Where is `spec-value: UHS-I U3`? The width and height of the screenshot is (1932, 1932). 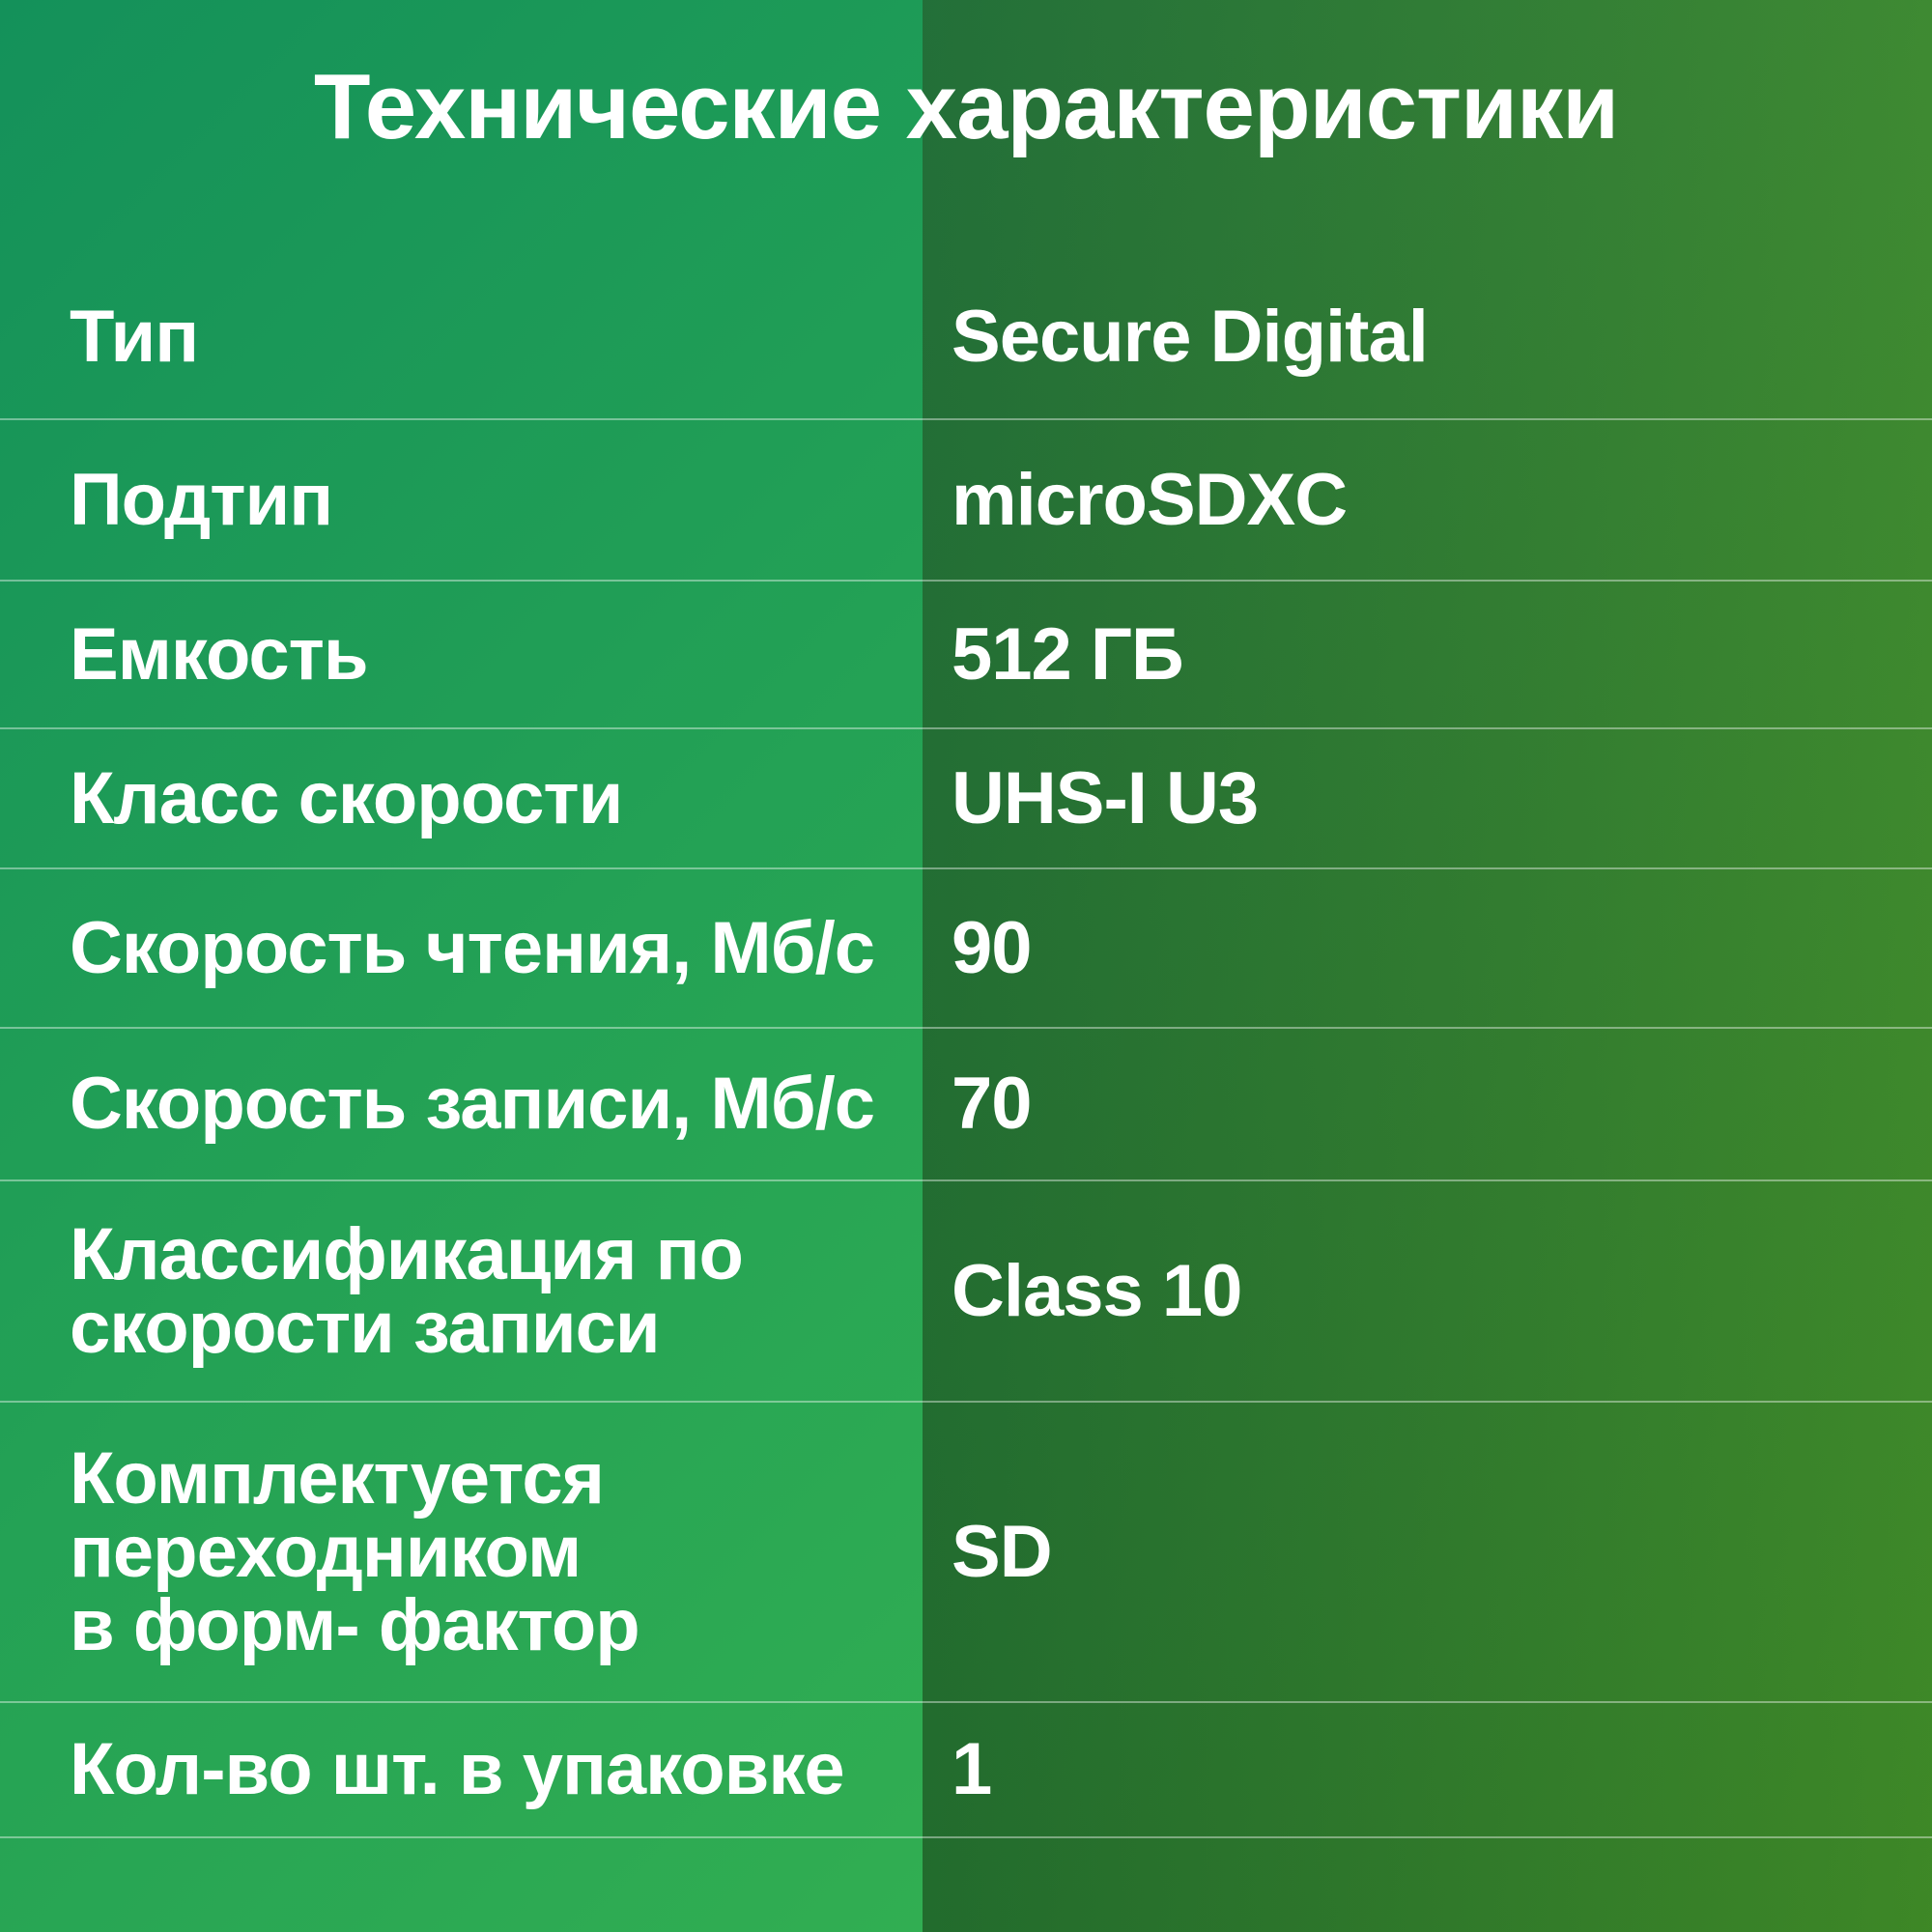 spec-value: UHS-I U3 is located at coordinates (1105, 797).